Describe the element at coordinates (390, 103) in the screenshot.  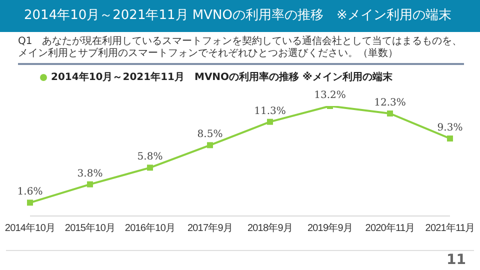
I see `data-label: 12.3%` at that location.